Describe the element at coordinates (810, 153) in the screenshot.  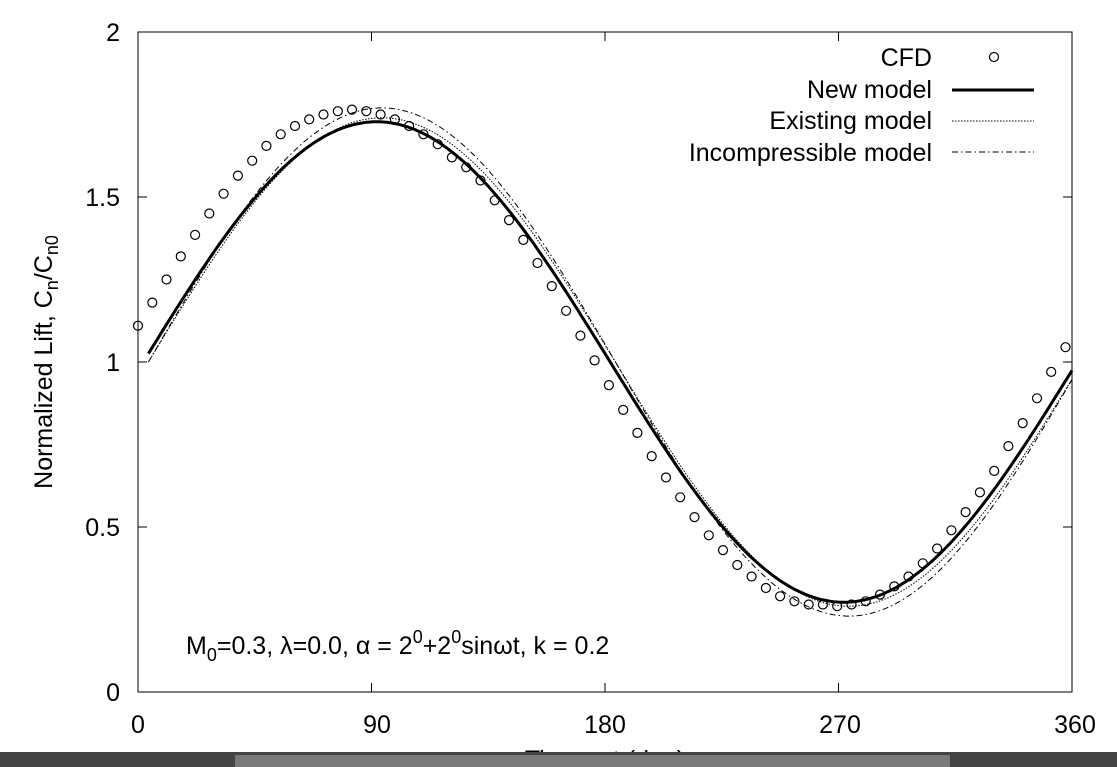
I see `legend-label-incompressible-model: Incompressible model` at that location.